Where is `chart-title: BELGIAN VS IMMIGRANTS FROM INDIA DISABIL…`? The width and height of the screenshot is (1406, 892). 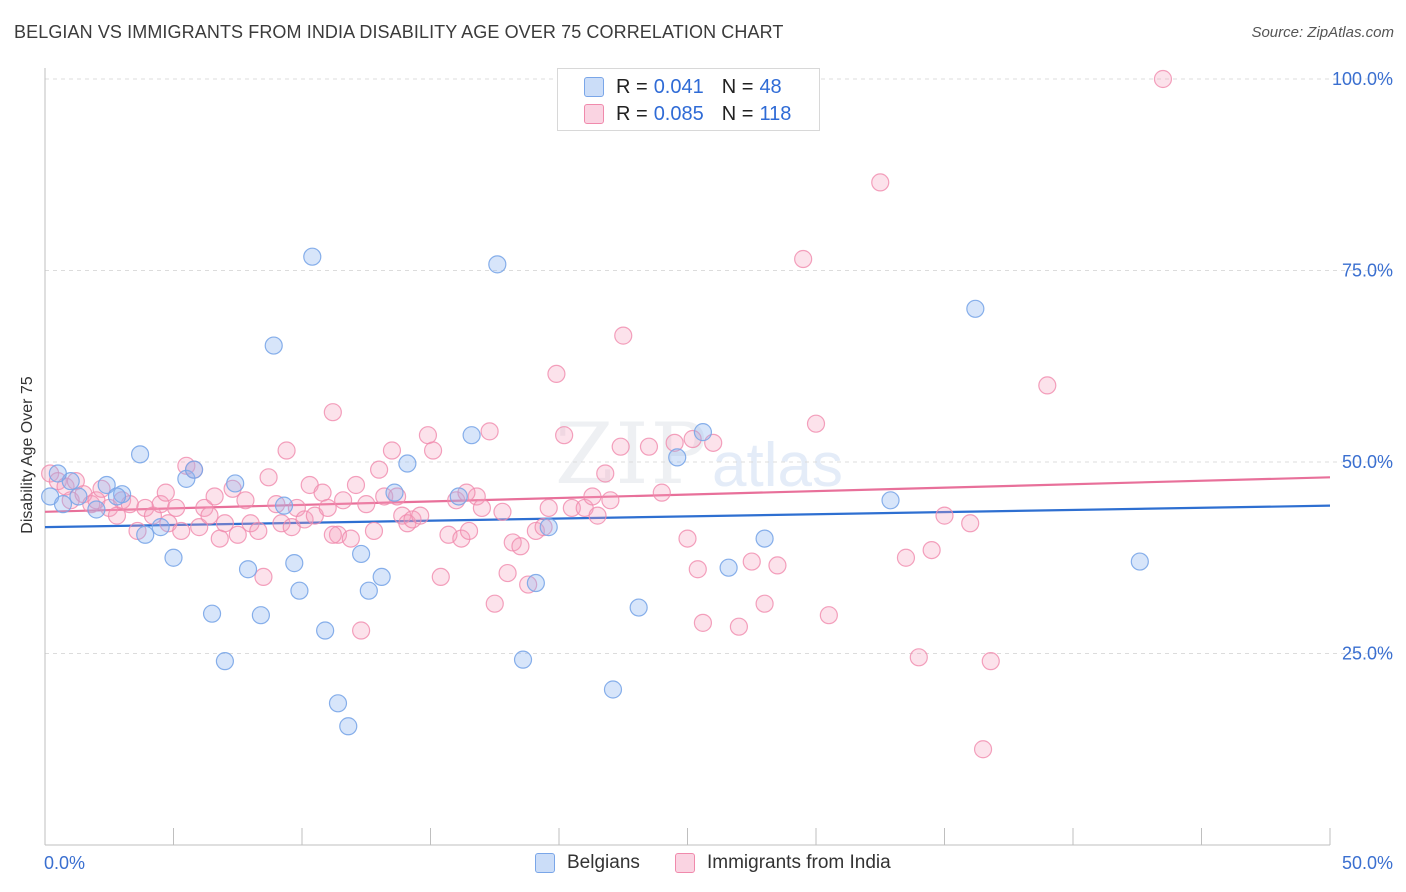 chart-title: BELGIAN VS IMMIGRANTS FROM INDIA DISABIL… is located at coordinates (399, 32).